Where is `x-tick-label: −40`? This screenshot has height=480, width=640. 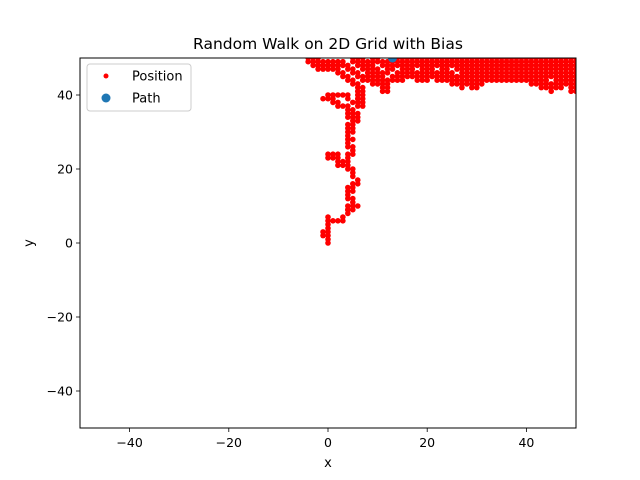
x-tick-label: −40 is located at coordinates (129, 442).